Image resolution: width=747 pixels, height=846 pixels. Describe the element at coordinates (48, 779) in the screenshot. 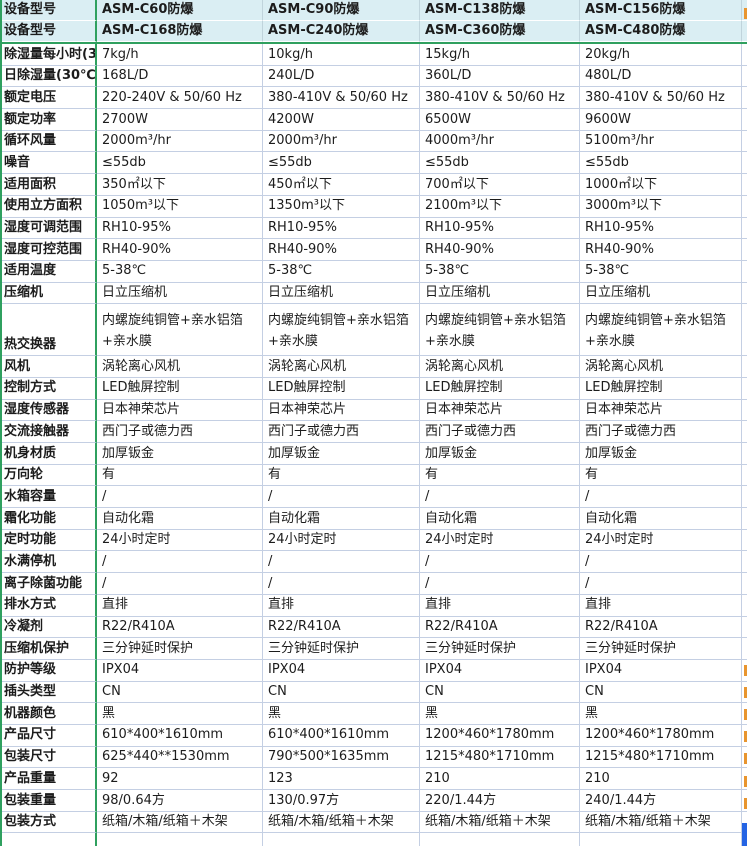

I see `row-label-cell: 产品重量` at that location.